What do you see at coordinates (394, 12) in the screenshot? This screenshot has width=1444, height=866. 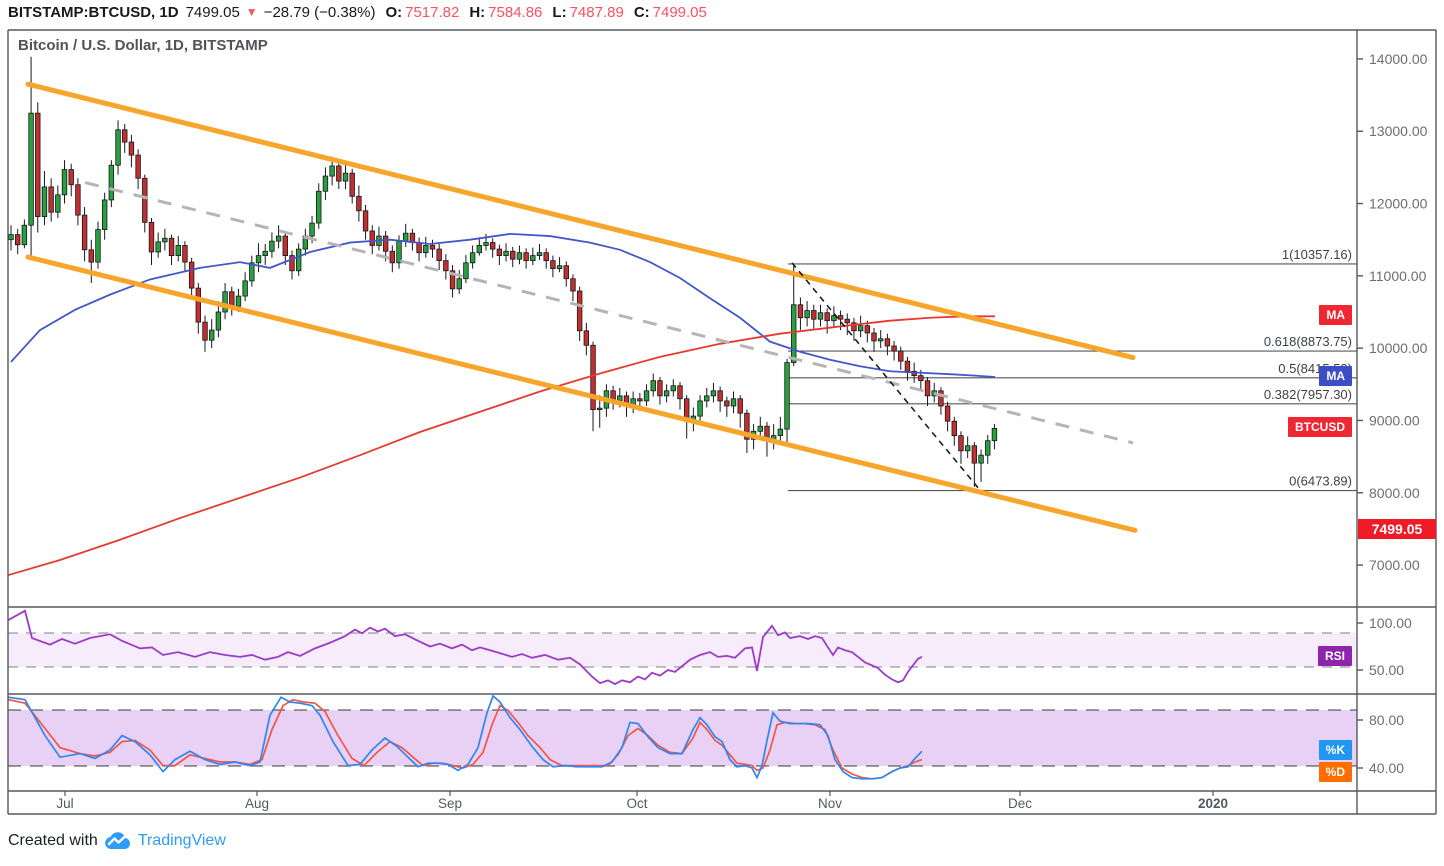 I see `open-label: O:` at bounding box center [394, 12].